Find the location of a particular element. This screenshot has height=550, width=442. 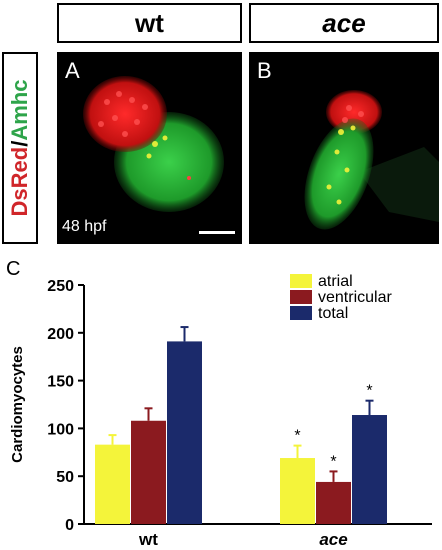

y-tick-label: 250 is located at coordinates (60, 286).